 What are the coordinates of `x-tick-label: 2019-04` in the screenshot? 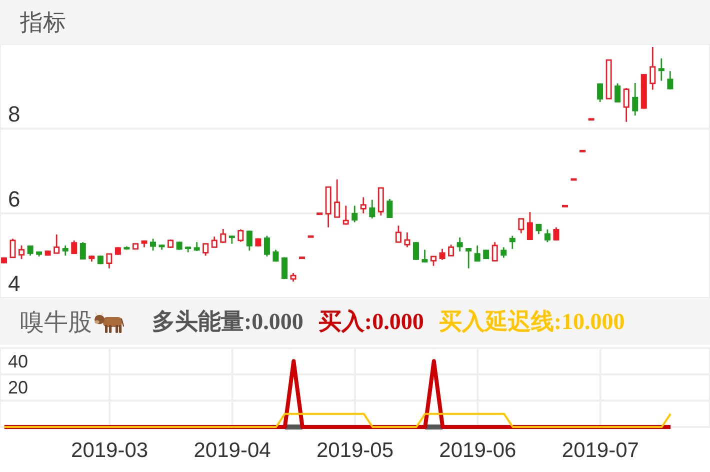 It's located at (233, 450).